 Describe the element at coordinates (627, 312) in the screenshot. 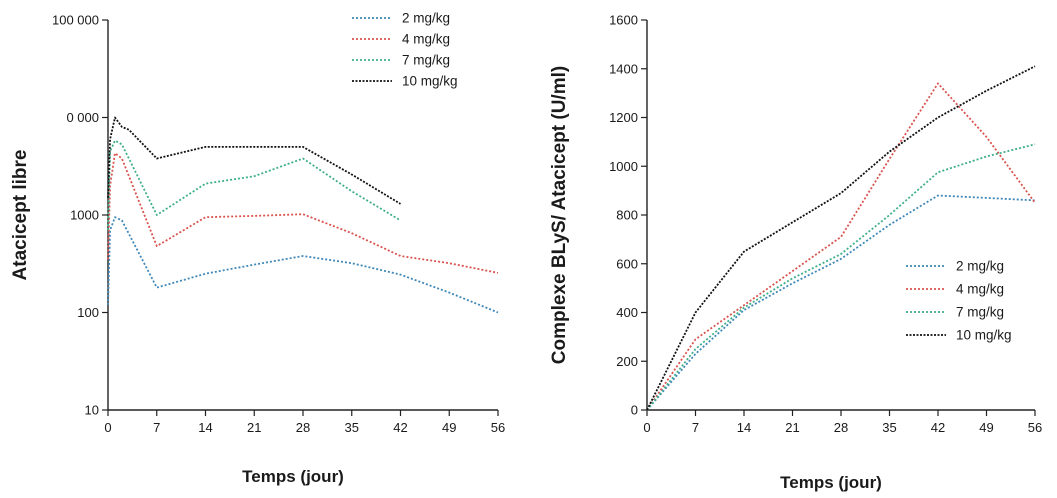

I see `y-tick-label: 400` at that location.